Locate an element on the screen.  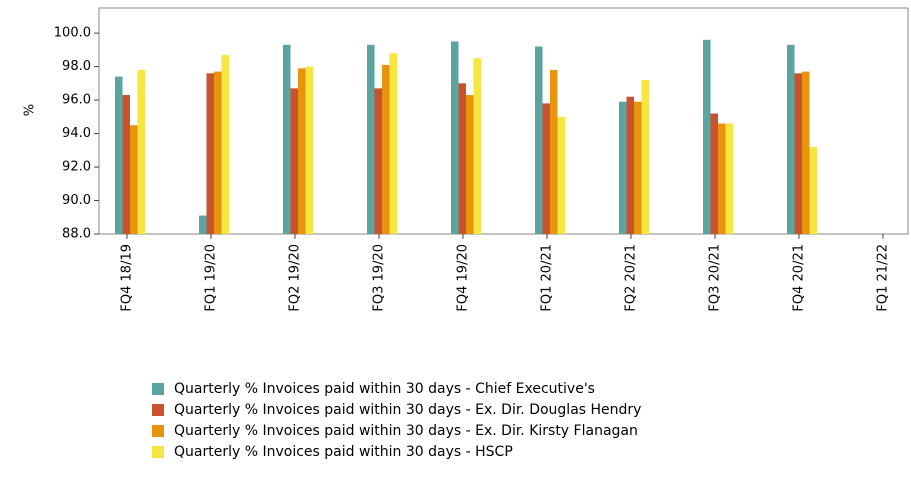
x-tick-label: FQ4 19/20 is located at coordinates (463, 278).